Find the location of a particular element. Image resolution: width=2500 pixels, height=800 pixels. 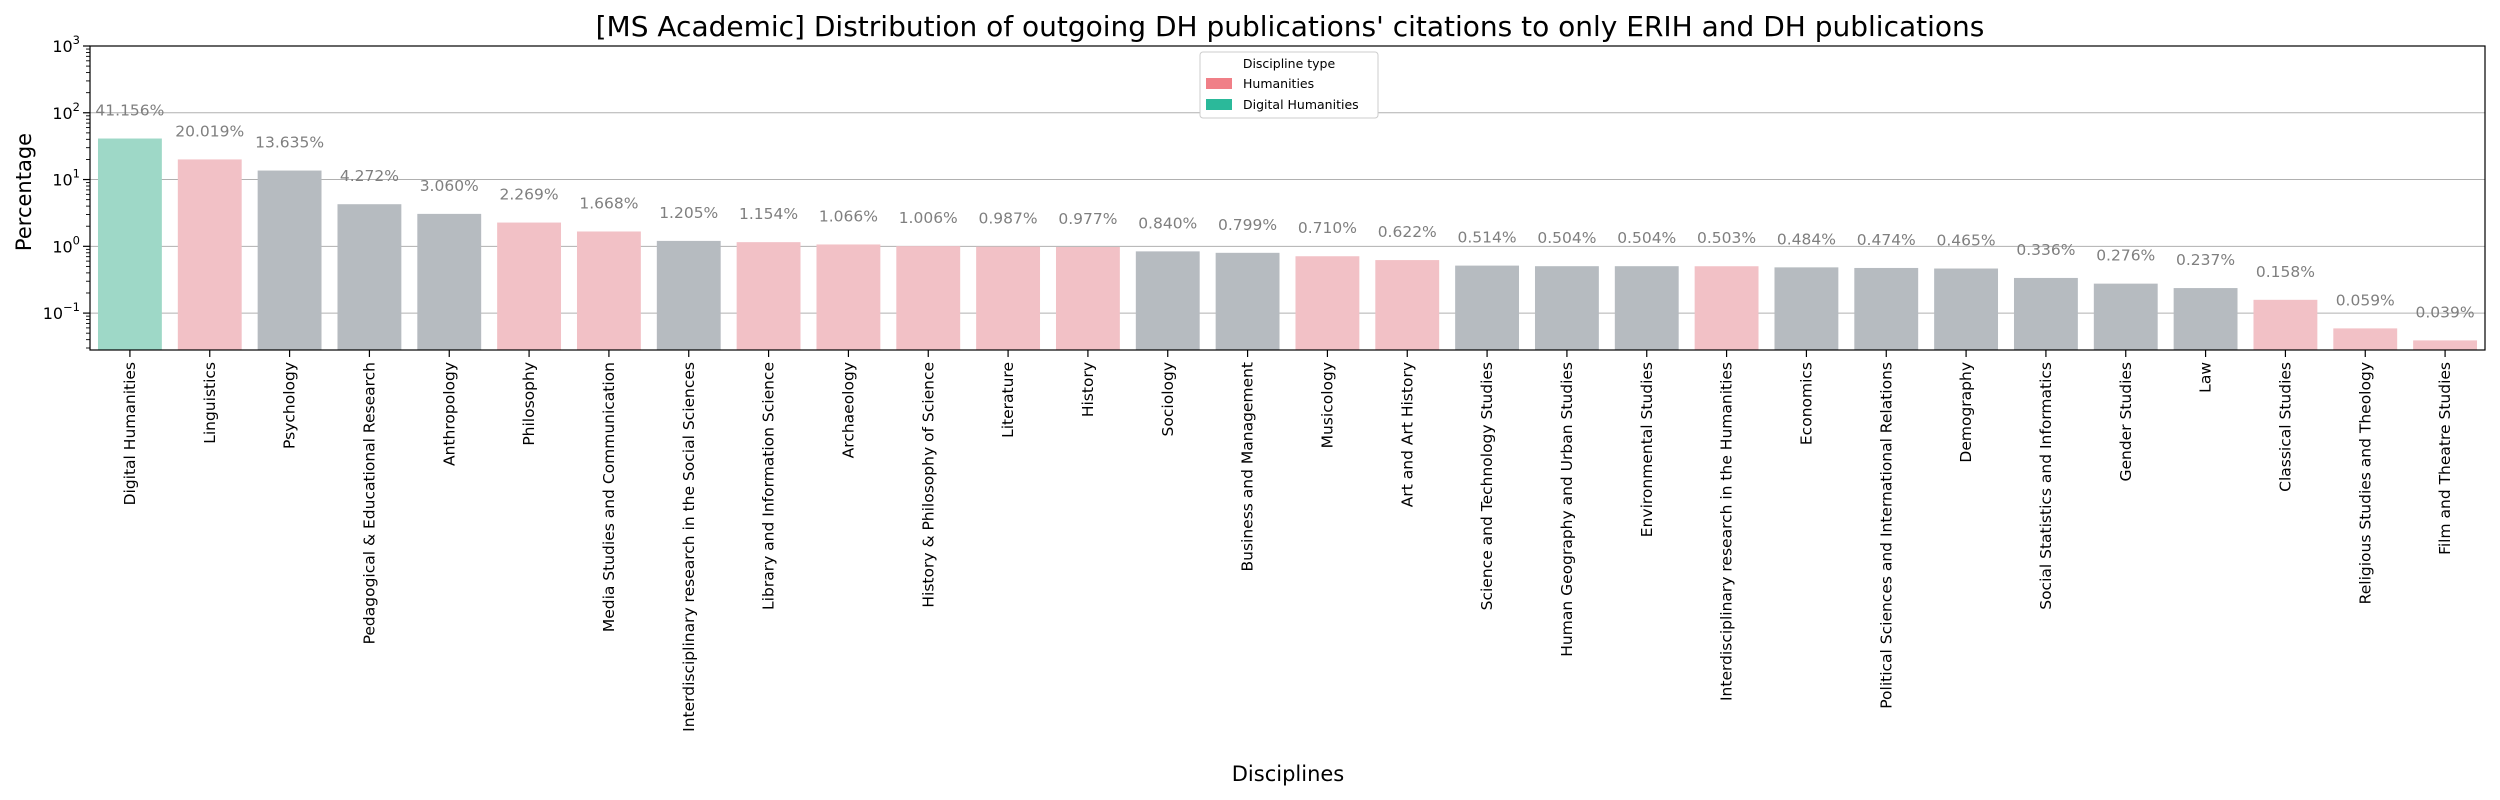

x-tick-label-classical-studies: Classical Studies is located at coordinates (2285, 427).